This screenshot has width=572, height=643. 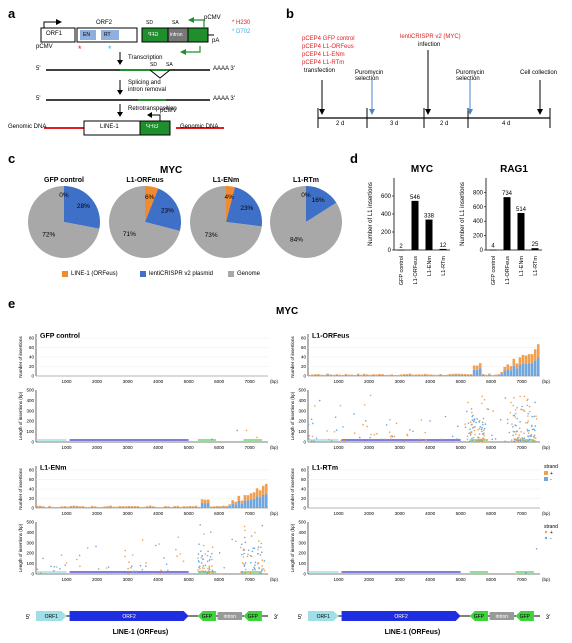 What do you see at coordinates (30, 421) in the screenshot?
I see `cov-bot-ytick-0-2: 200` at bounding box center [30, 421].